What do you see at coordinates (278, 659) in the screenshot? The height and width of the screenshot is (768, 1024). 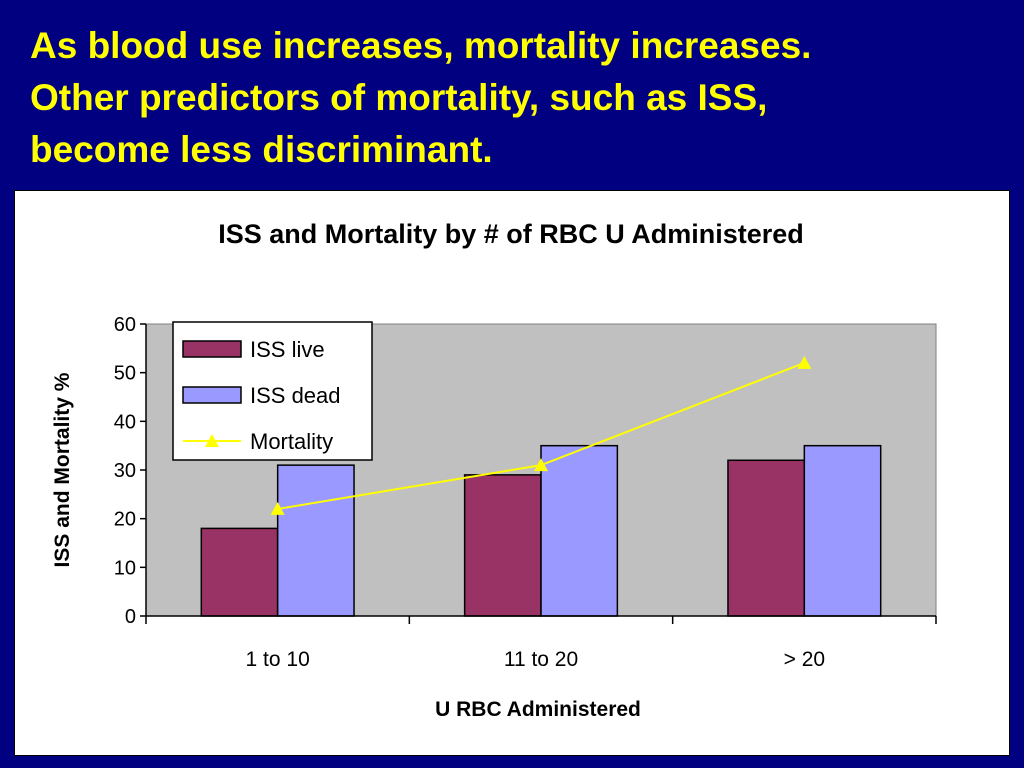 I see `x-tick-label: 1 to 10` at bounding box center [278, 659].